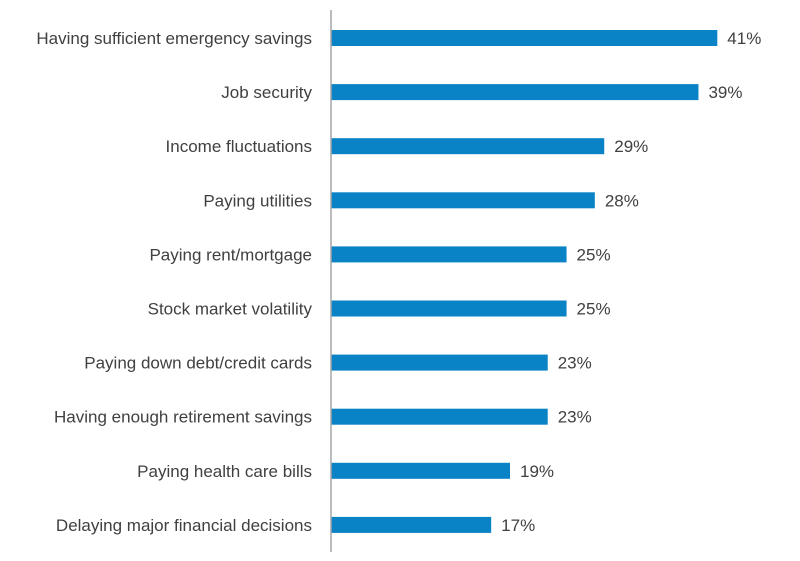 The image size is (800, 561). Describe the element at coordinates (184, 525) in the screenshot. I see `category-label: Delaying major financial decisions` at that location.